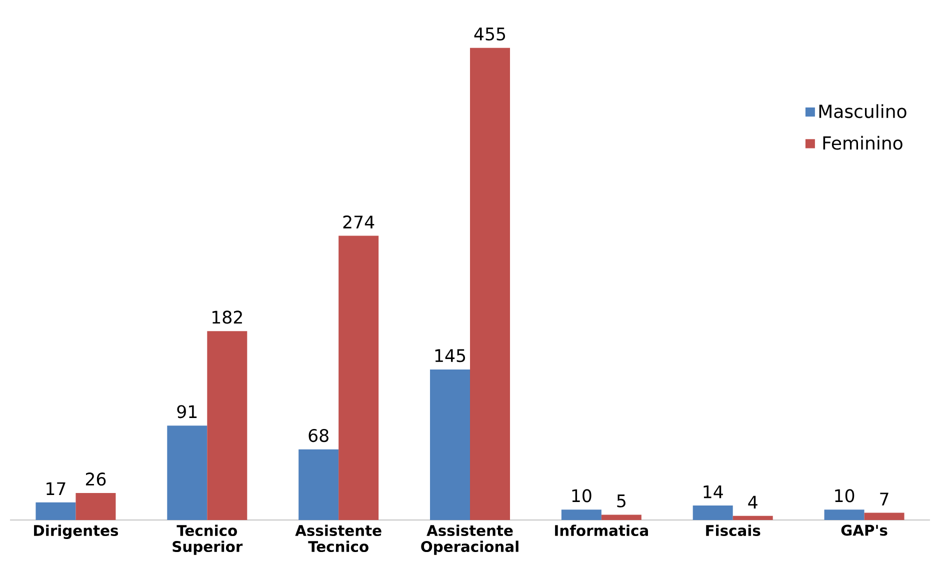 The height and width of the screenshot is (574, 932). I want to click on x-tick-label: GAP's, so click(864, 530).